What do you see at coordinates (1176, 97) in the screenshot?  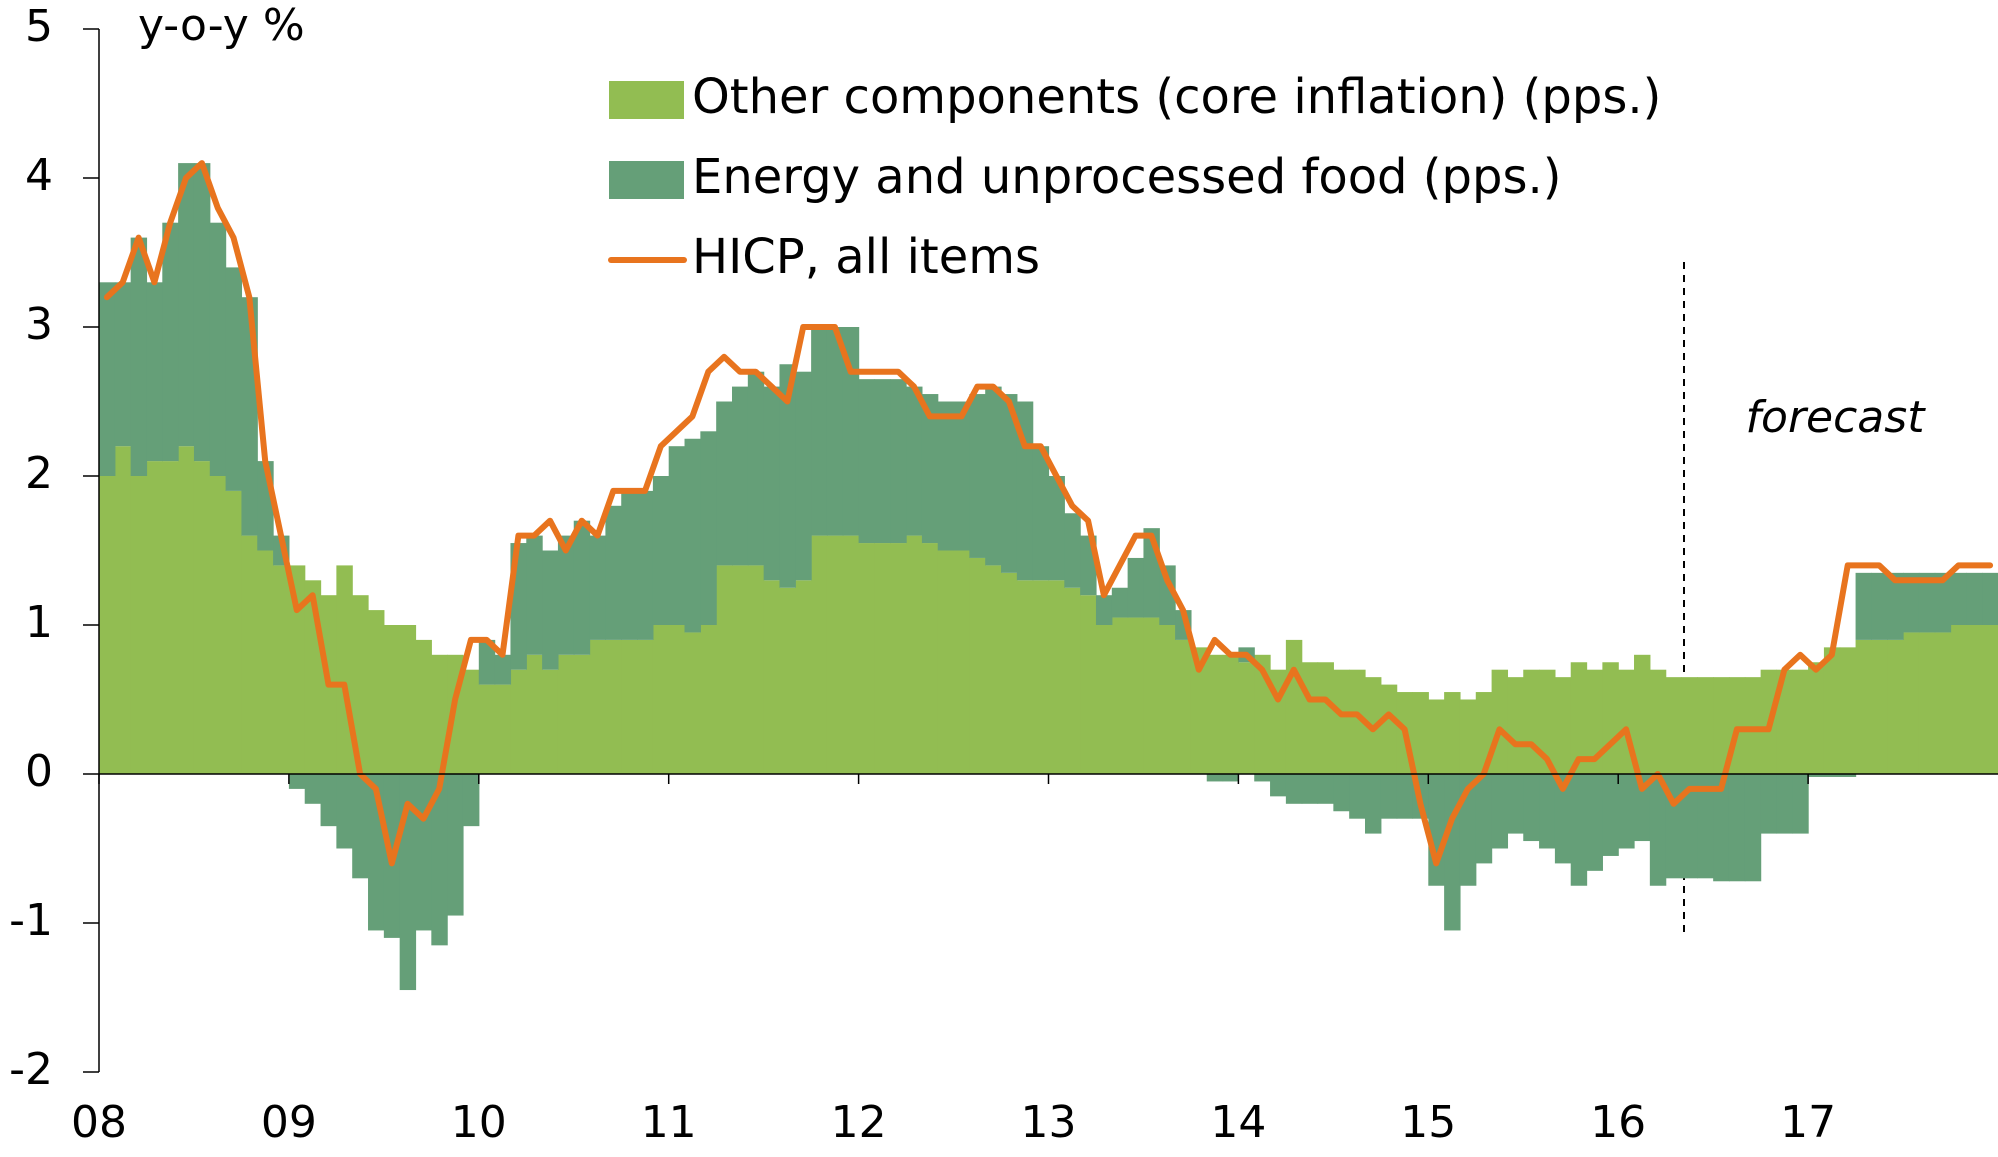 I see `legend-label: Other components (core inflation) (pps.)` at bounding box center [1176, 97].